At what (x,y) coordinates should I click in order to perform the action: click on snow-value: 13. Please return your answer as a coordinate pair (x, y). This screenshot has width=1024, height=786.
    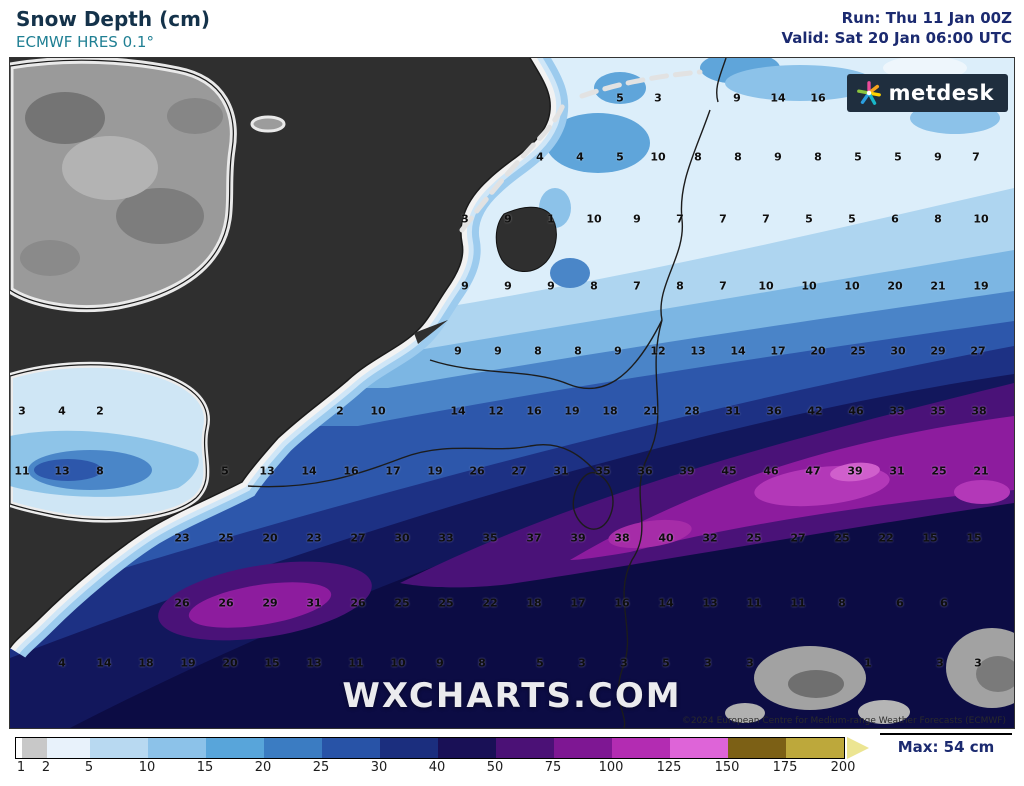
    Looking at the image, I should click on (698, 351).